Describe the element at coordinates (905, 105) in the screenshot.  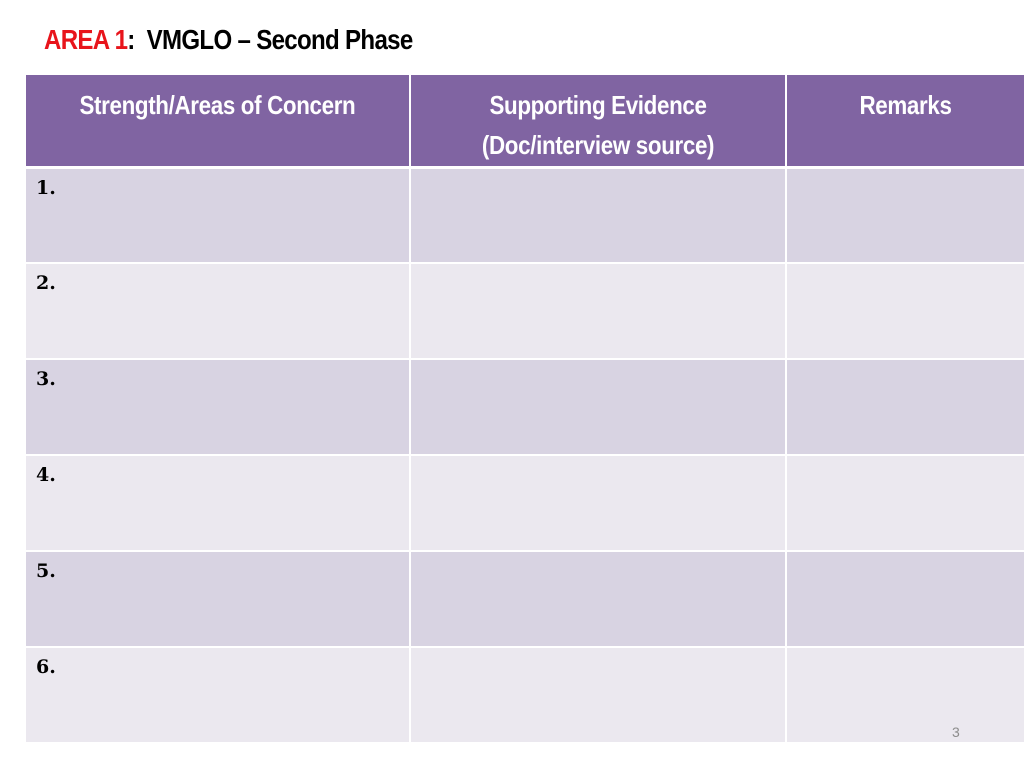
I see `header-remarks-label: Remarks` at that location.